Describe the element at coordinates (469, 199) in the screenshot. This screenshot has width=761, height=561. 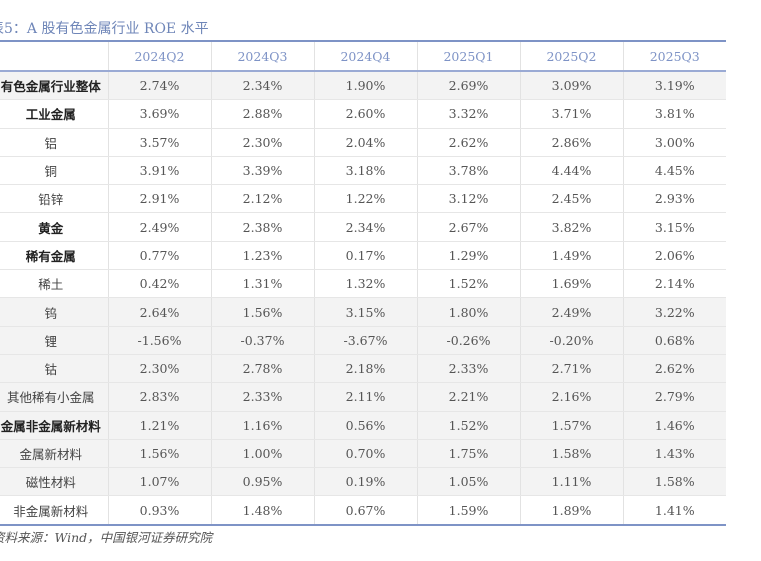
I see `value-cell: 3.12%` at that location.